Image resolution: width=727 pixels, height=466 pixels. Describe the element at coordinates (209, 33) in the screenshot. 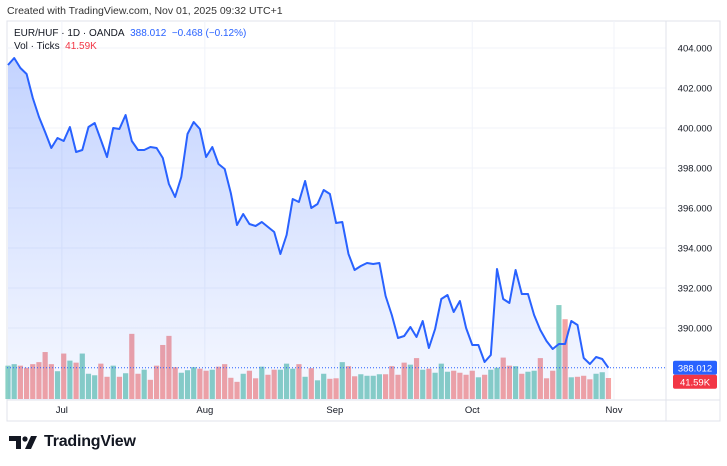

I see `price-change: −0.468 (−0.12%)` at that location.